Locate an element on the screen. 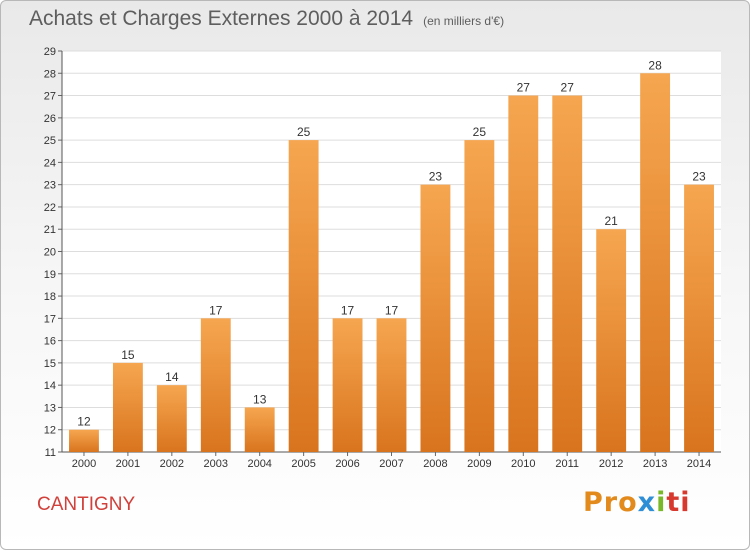 The image size is (750, 550). x-tick-label: 2001 is located at coordinates (128, 464).